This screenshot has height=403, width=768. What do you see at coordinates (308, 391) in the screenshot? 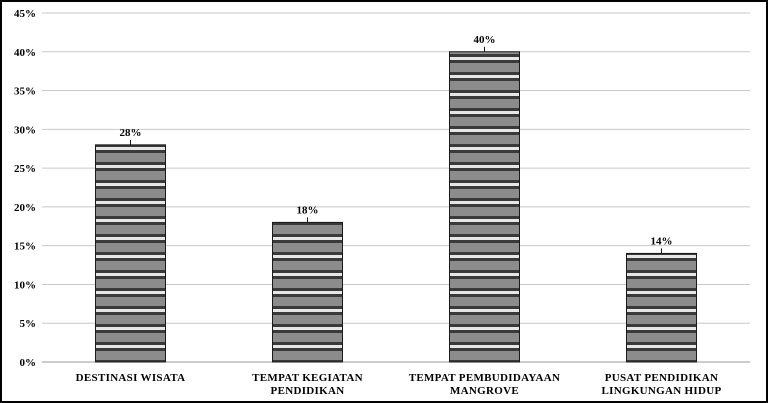
I see `category-label: PENDIDIKAN` at bounding box center [308, 391].